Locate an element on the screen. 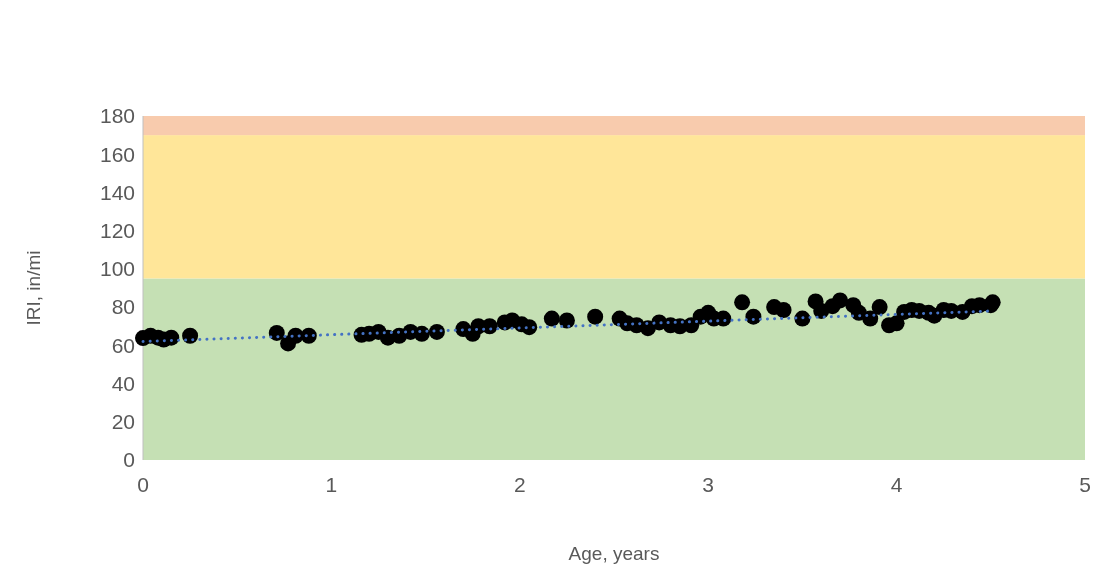 The width and height of the screenshot is (1112, 580). x-tick-label: 4 is located at coordinates (896, 484).